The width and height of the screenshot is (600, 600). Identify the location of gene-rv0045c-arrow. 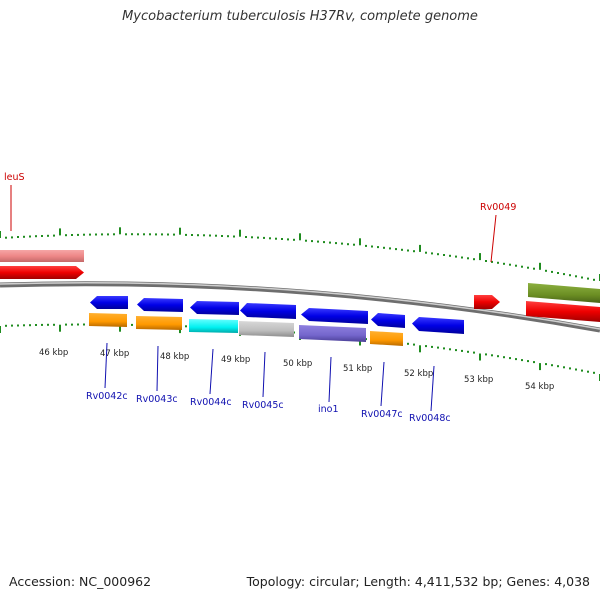
(268, 311).